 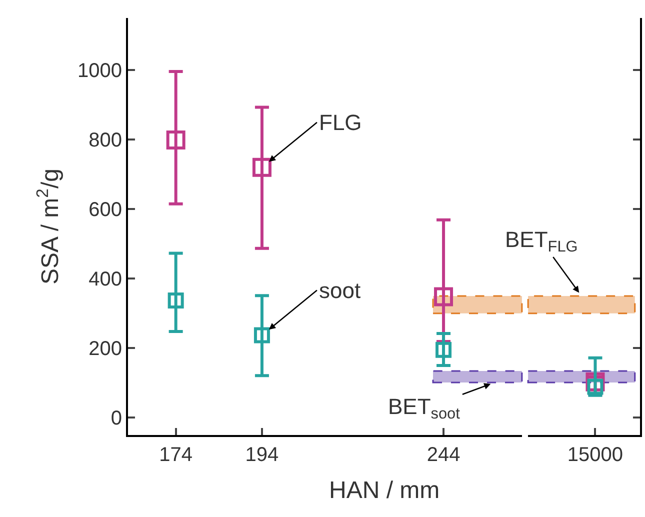 I want to click on y-tick-label: 0, so click(x=116, y=419).